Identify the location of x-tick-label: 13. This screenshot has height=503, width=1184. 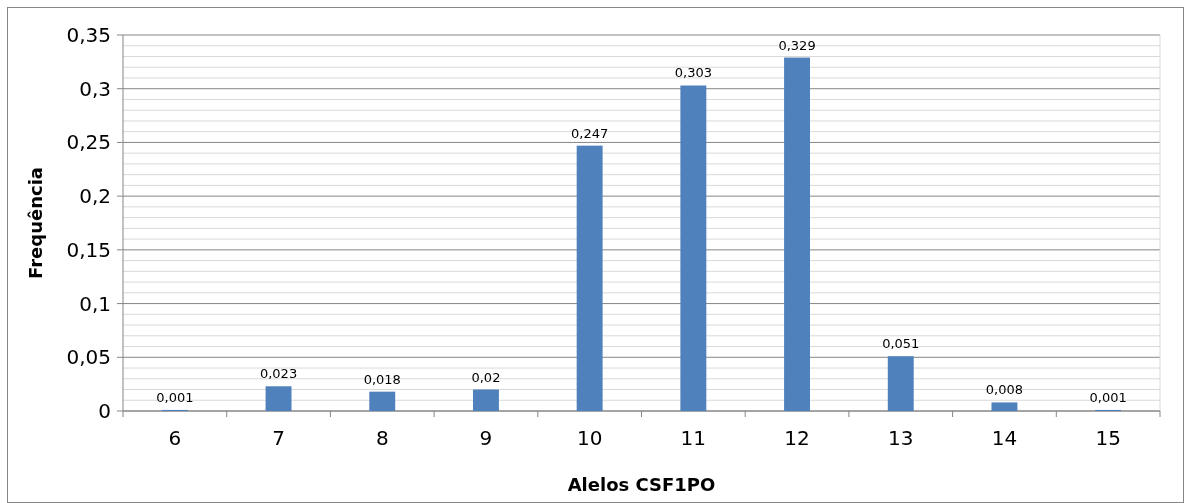
(901, 438).